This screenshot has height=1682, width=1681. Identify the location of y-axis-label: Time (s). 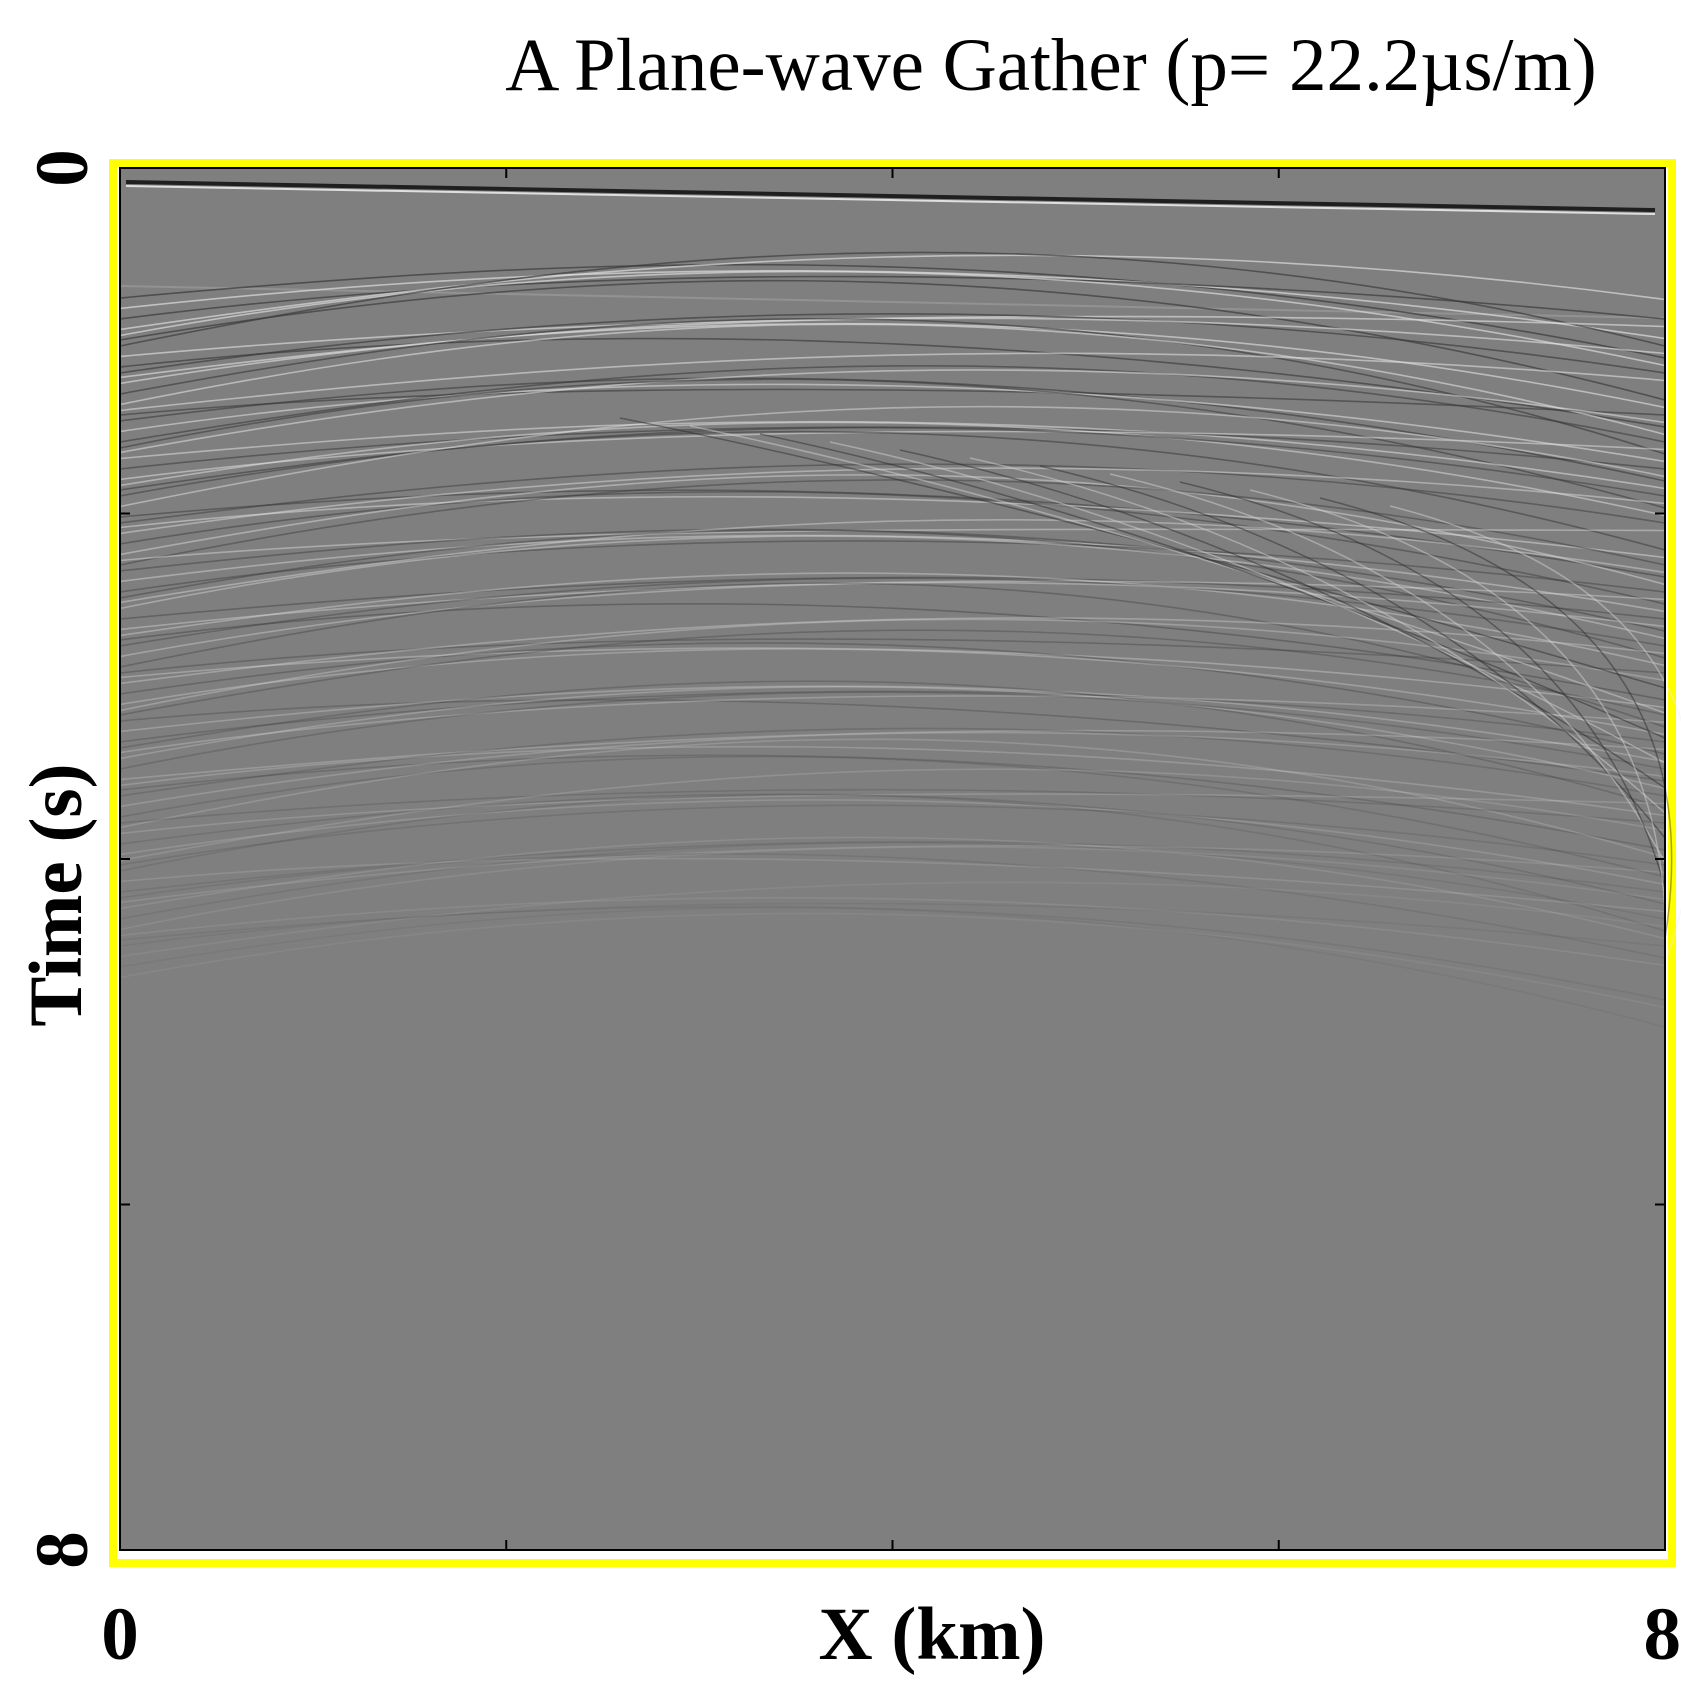
(56, 894).